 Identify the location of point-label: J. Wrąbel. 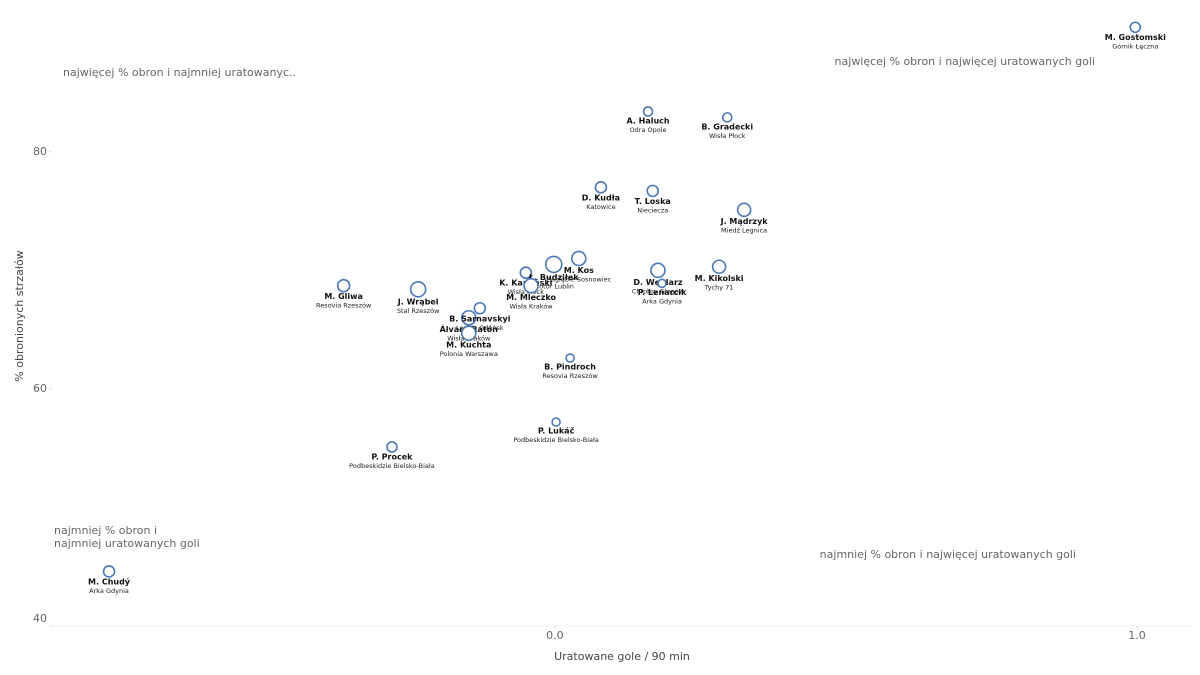
(418, 301).